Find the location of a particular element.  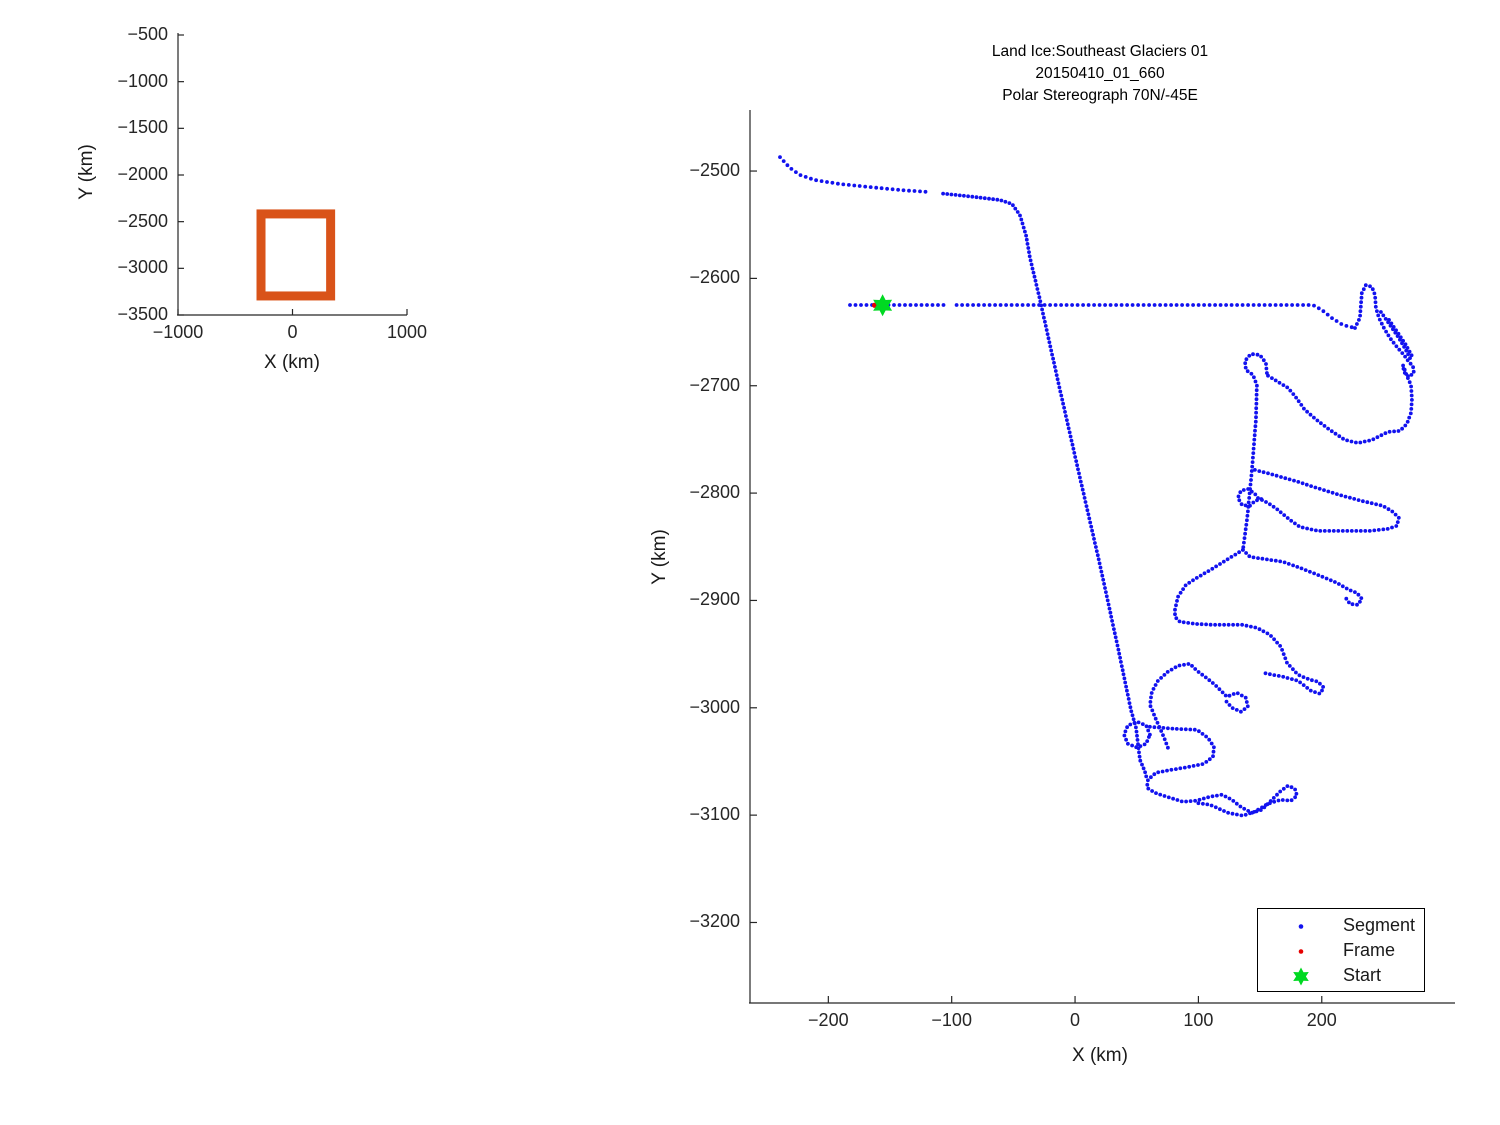

main-y-tick-label: −2500 is located at coordinates (714, 170).